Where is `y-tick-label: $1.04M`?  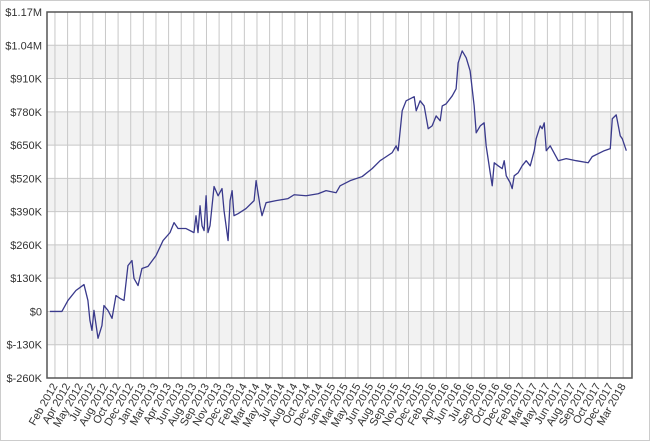 y-tick-label: $1.04M is located at coordinates (23, 46).